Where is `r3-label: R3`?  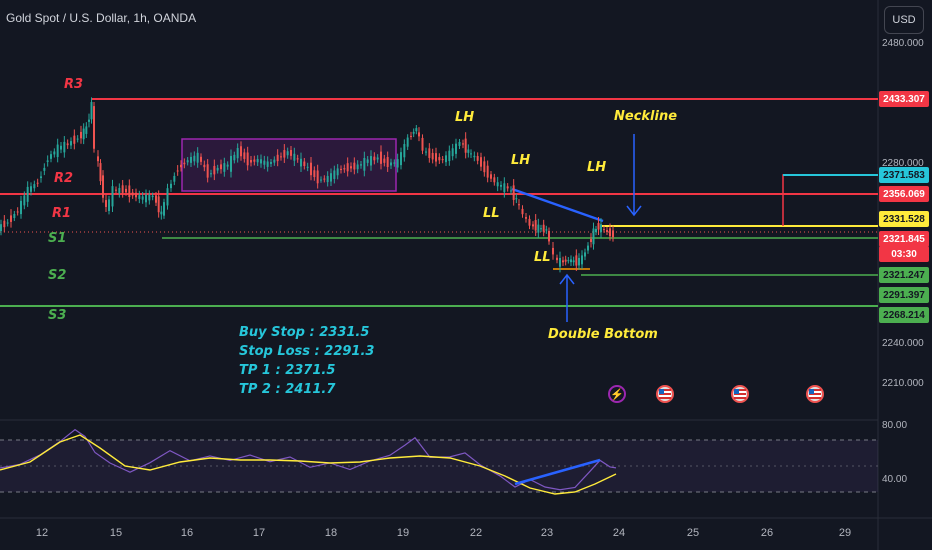
r3-label: R3 is located at coordinates (74, 84).